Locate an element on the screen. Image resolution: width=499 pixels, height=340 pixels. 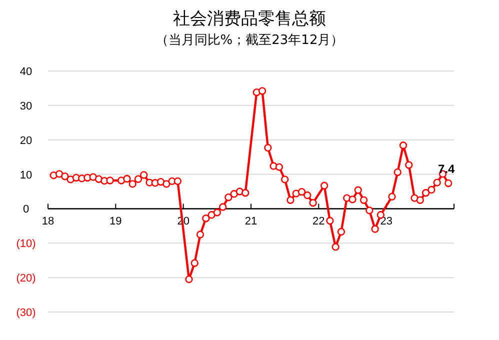
y-tick-label: (10) is located at coordinates (26, 244).